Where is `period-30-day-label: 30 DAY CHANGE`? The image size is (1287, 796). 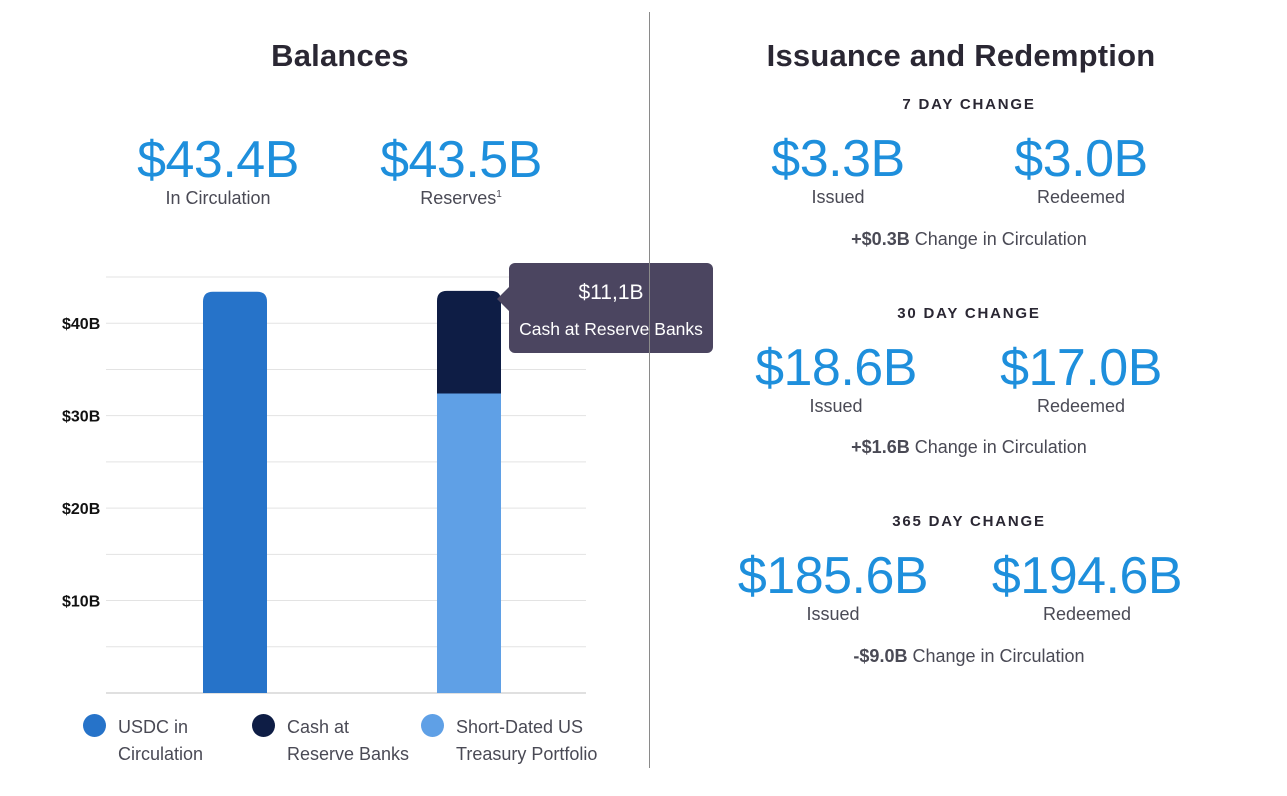 period-30-day-label: 30 DAY CHANGE is located at coordinates (969, 313).